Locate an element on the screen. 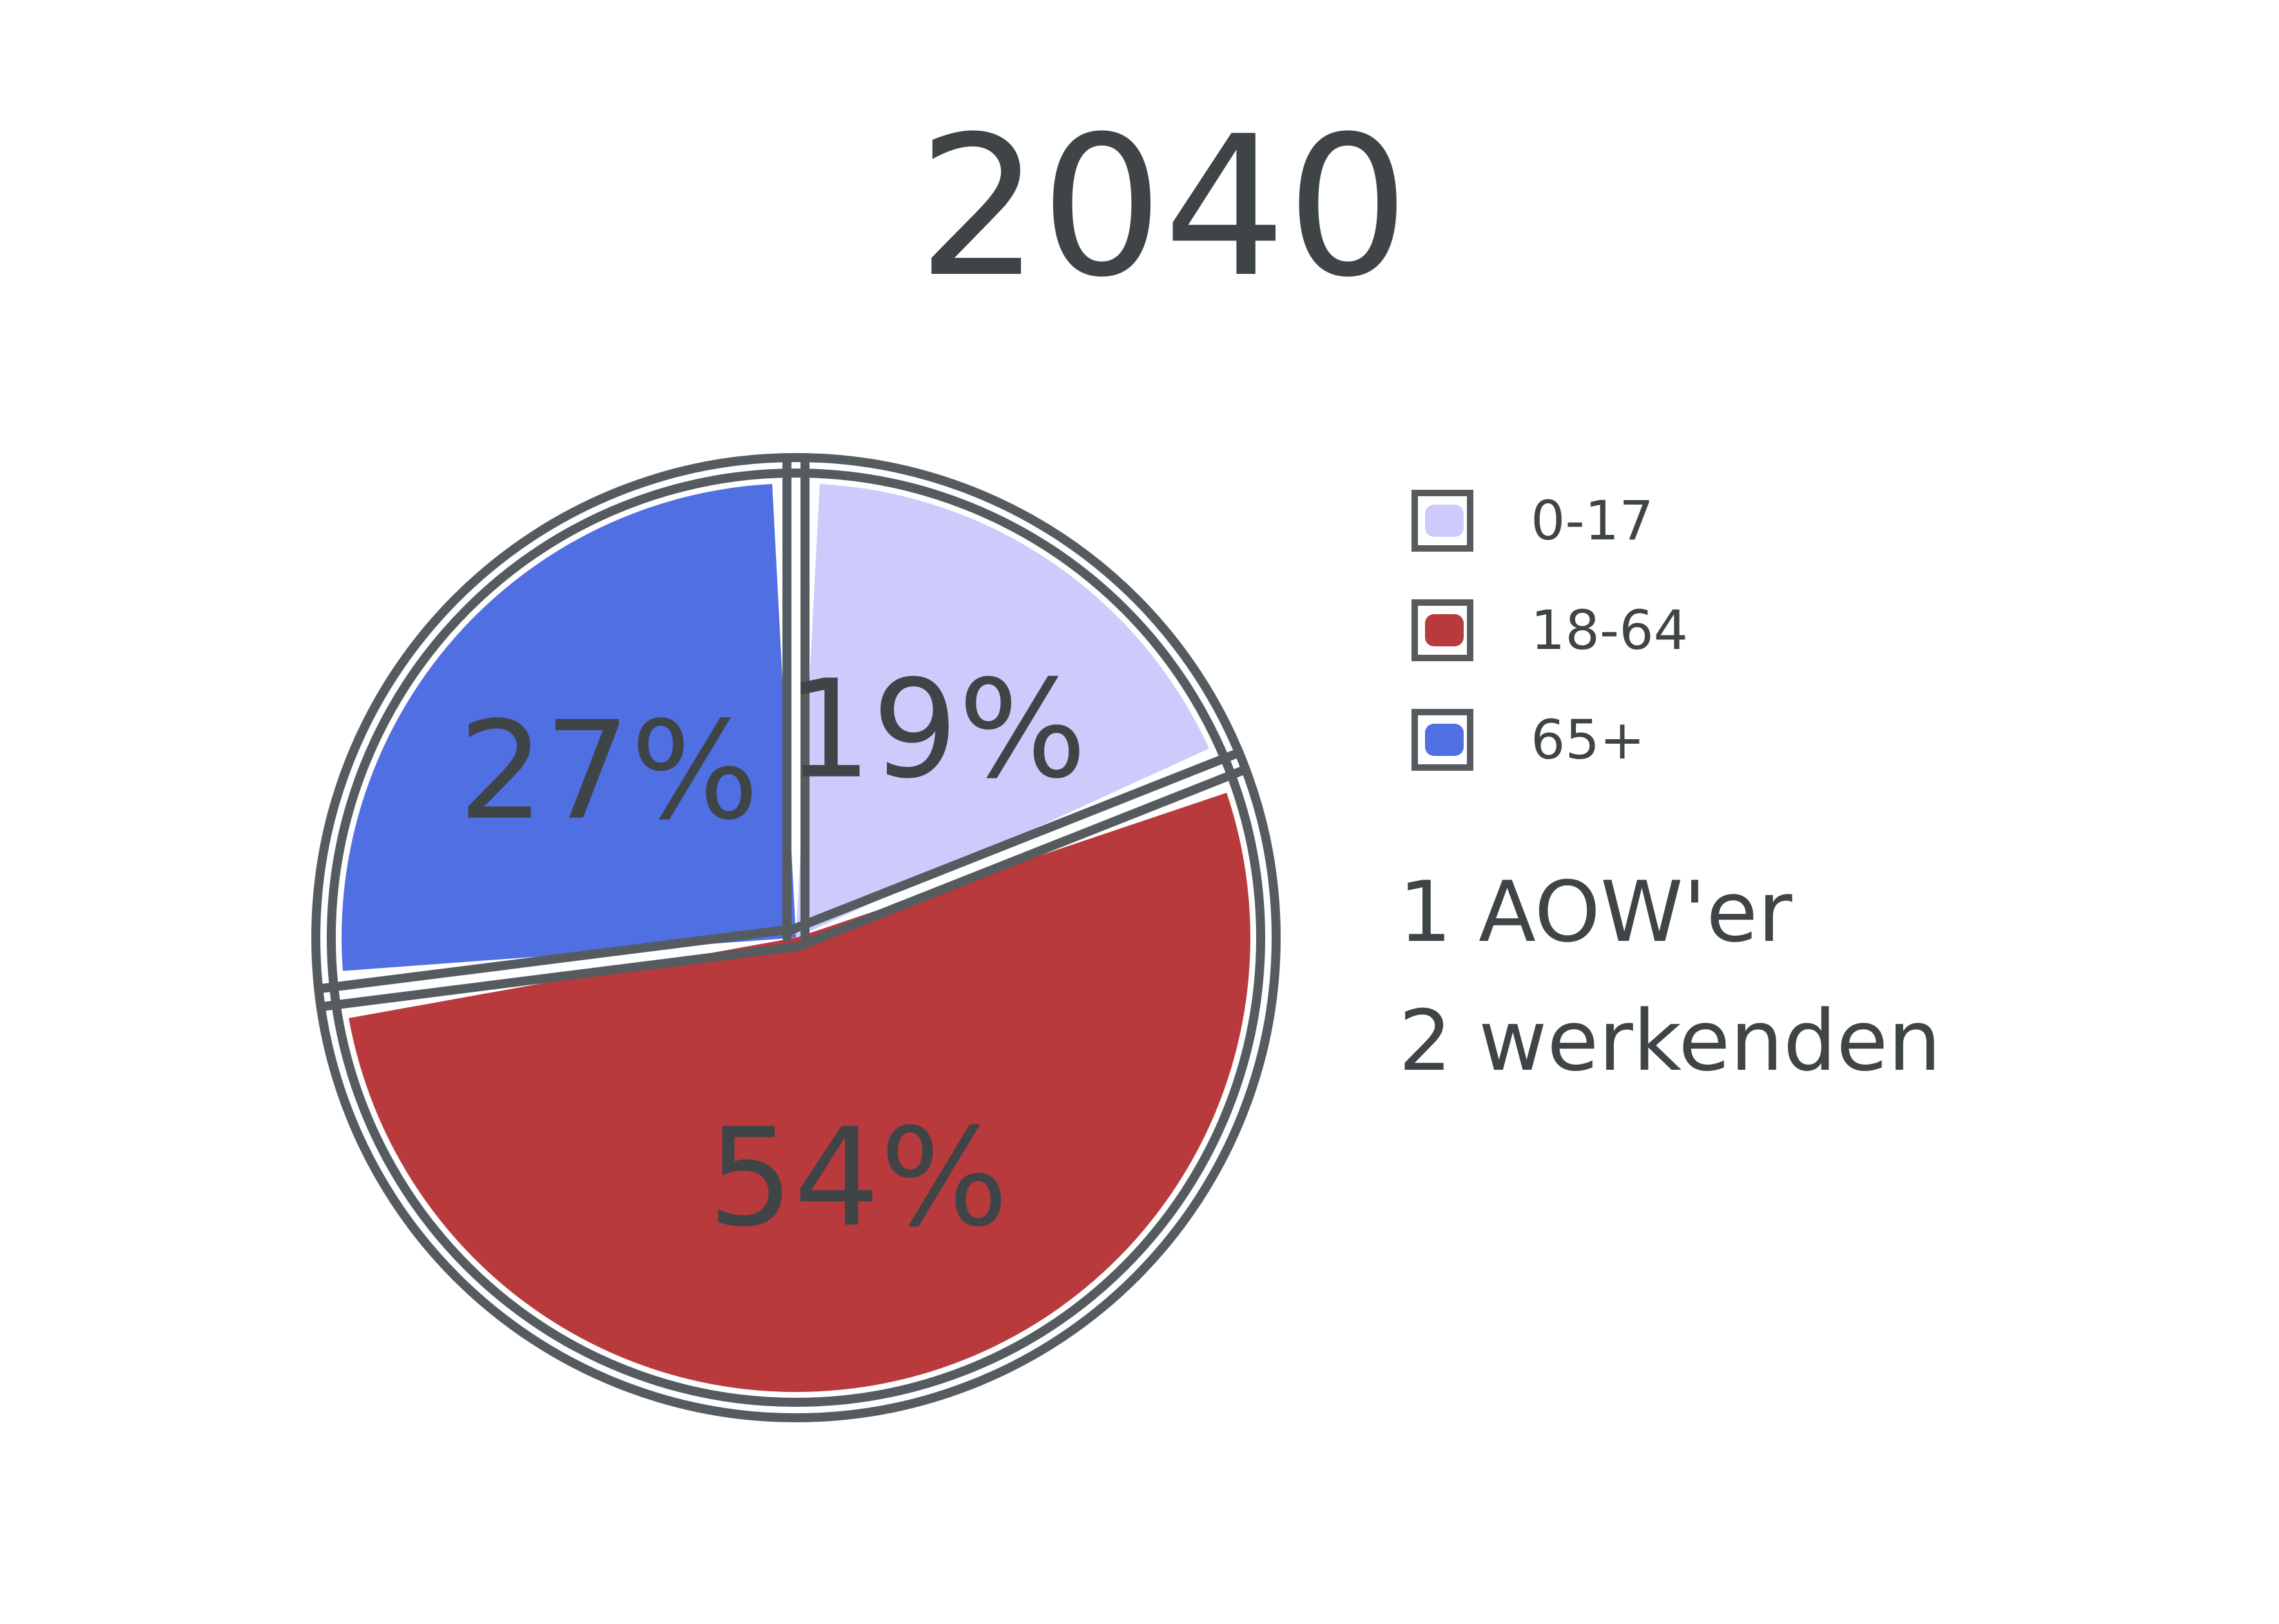 This screenshot has height=1624, width=2279. legend-label: 65+ is located at coordinates (1588, 739).